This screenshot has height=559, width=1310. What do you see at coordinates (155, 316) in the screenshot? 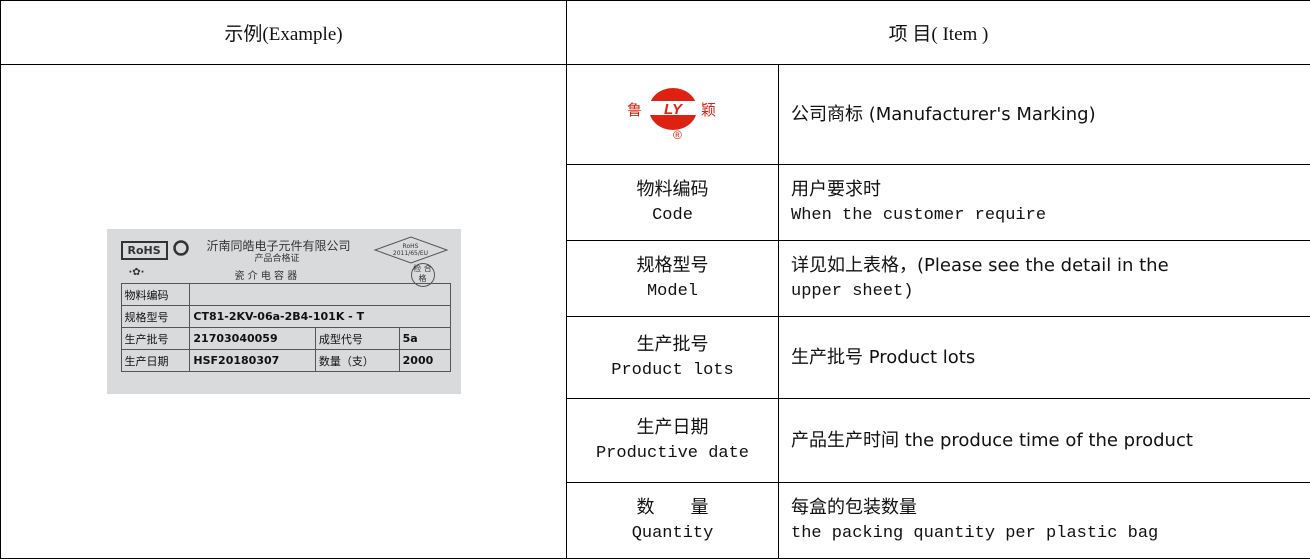
I see `label-cell: 规格型号` at bounding box center [155, 316].